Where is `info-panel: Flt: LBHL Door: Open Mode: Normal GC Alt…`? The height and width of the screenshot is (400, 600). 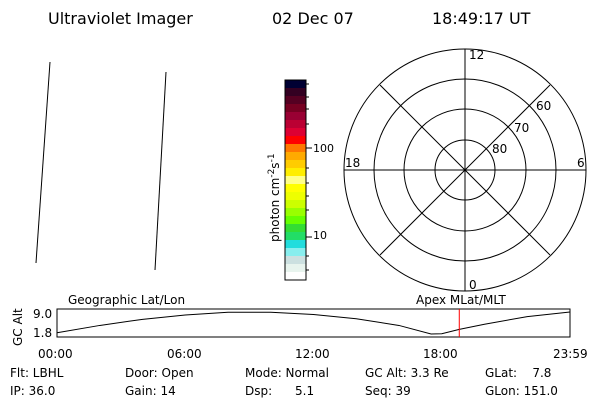 info-panel: Flt: LBHL Door: Open Mode: Normal GC Alt… is located at coordinates (284, 382).